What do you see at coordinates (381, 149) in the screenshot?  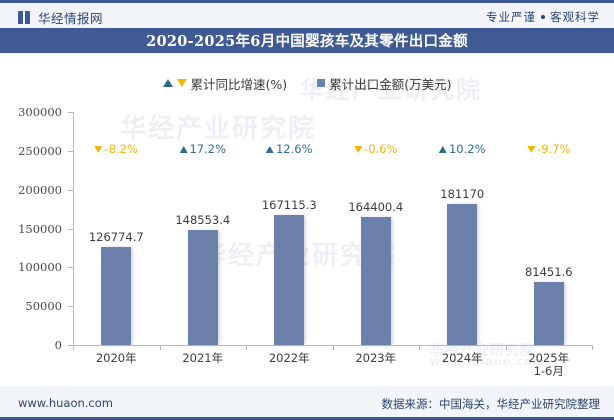 I see `growth-rate-label: -0.6%` at bounding box center [381, 149].